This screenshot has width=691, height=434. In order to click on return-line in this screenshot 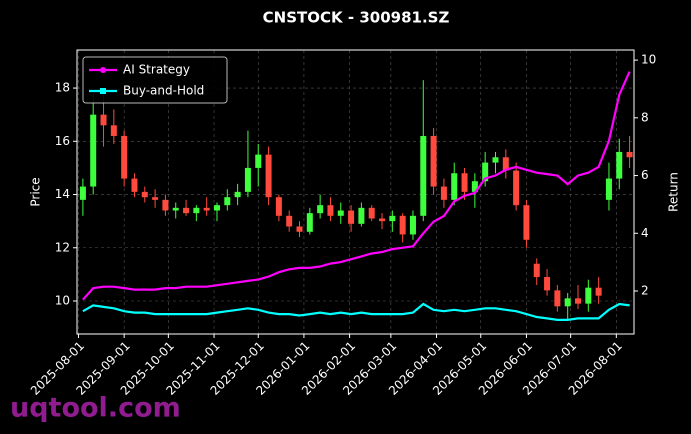, I will do `click(356, 311)`.